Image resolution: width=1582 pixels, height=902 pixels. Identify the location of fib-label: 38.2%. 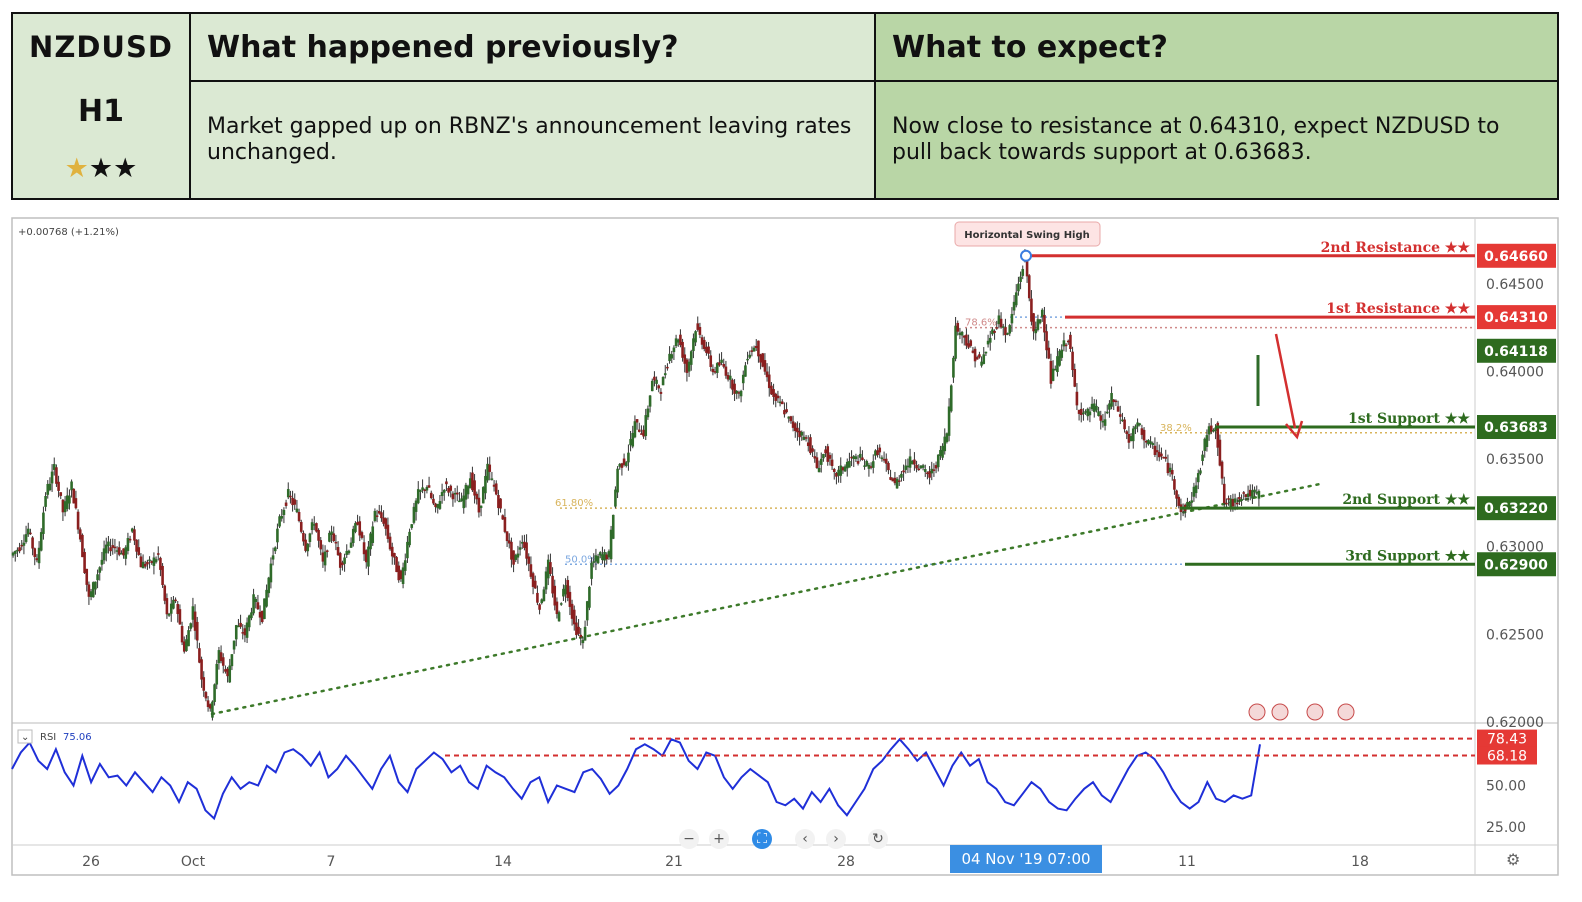
(1176, 428).